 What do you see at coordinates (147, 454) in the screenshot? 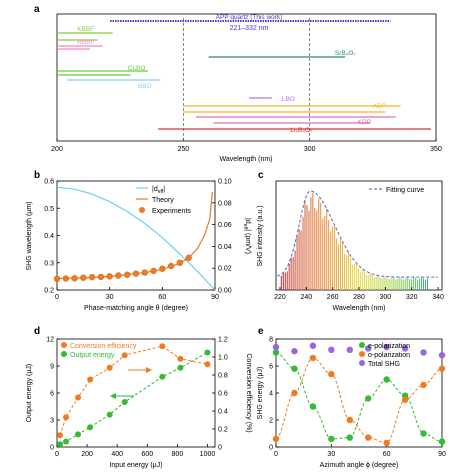
I see `d-xtick-label-3: 600` at bounding box center [147, 454].